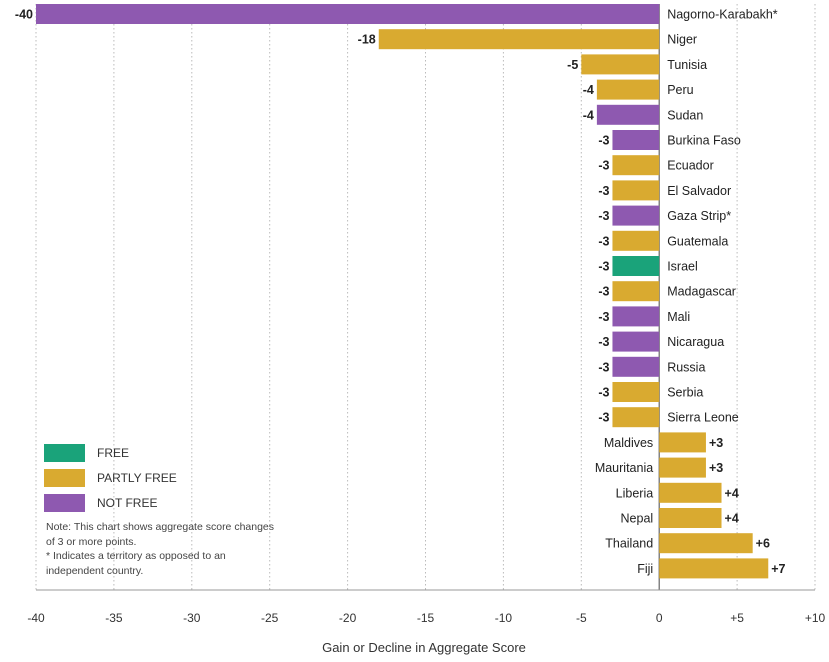 This screenshot has height=662, width=829. I want to click on category-label: Serbia, so click(685, 393).